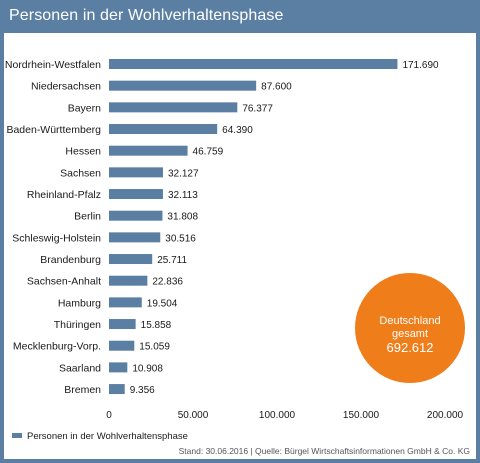  I want to click on category-label: Saarland, so click(80, 368).